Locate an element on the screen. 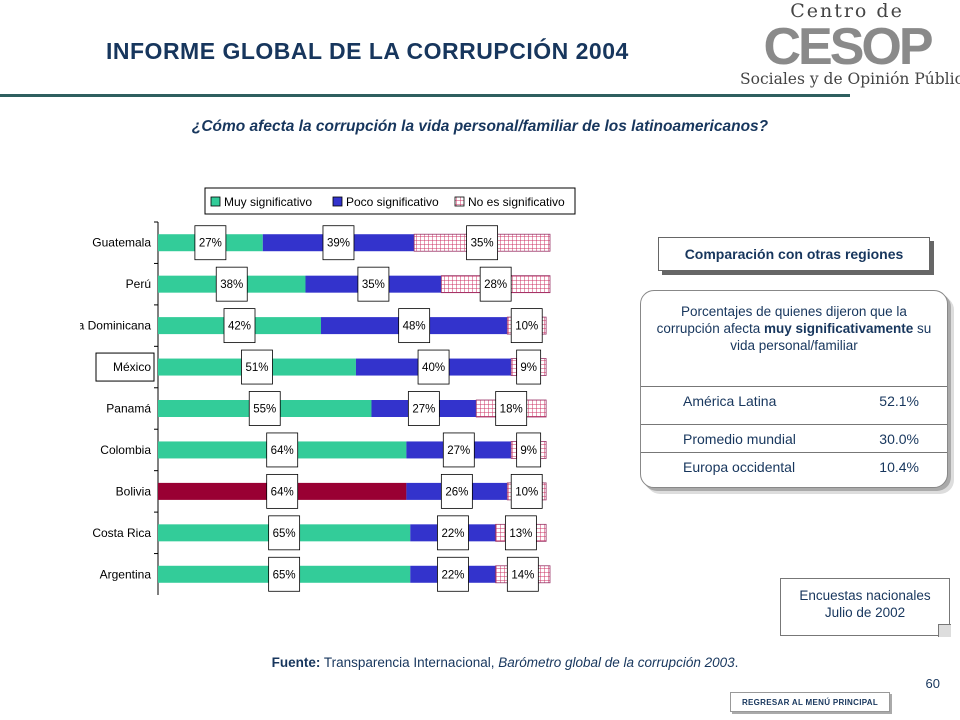 The height and width of the screenshot is (720, 960). legend-label: Poco significativo is located at coordinates (392, 202).